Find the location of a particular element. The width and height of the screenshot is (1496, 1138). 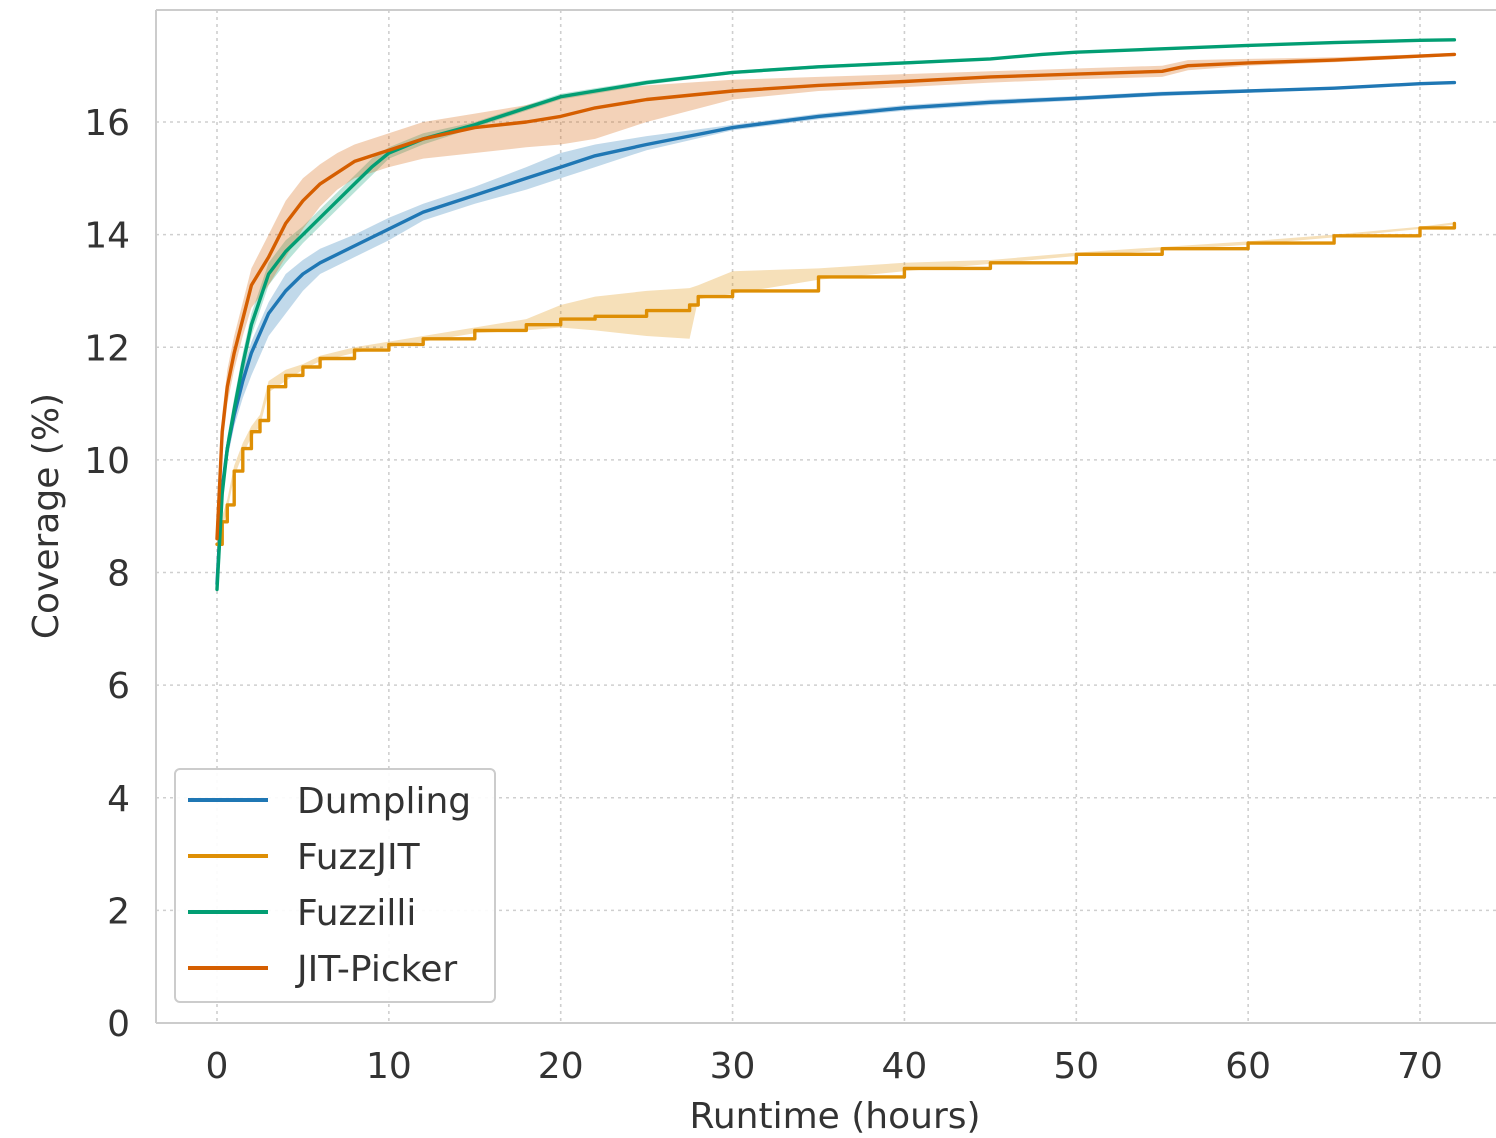

y-tick-labels: 0 2 4 6 8 10 12 14 16 is located at coordinates (107, 574).